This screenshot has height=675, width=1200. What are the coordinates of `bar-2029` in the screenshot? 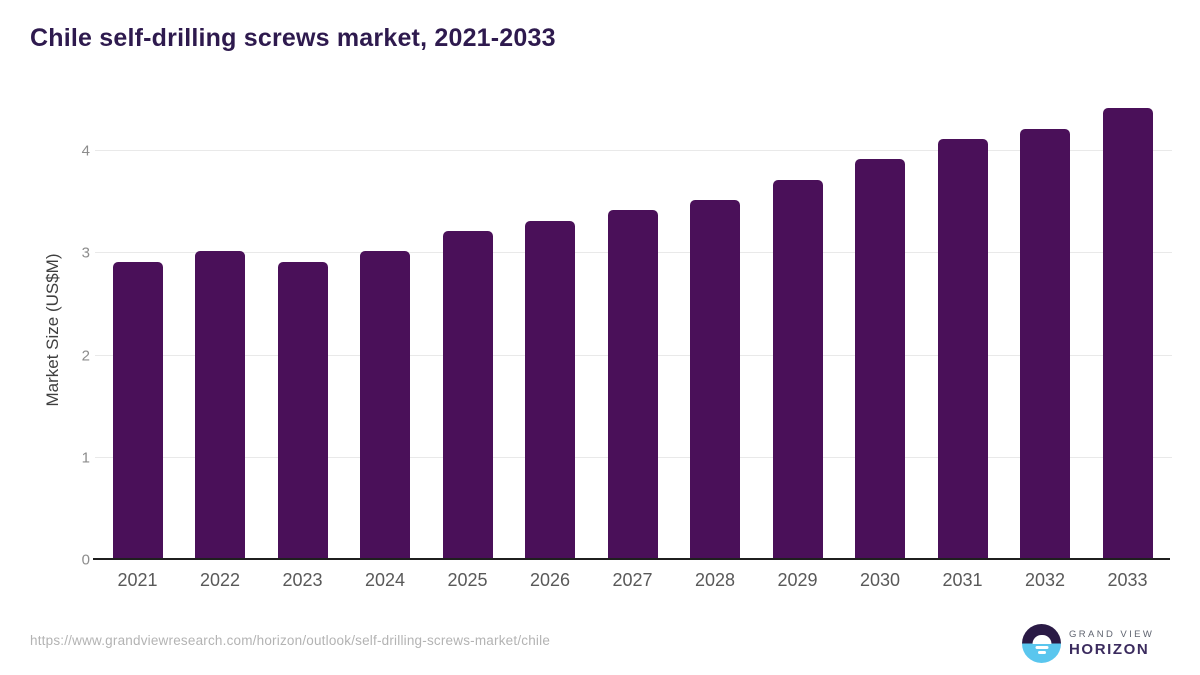 It's located at (797, 368).